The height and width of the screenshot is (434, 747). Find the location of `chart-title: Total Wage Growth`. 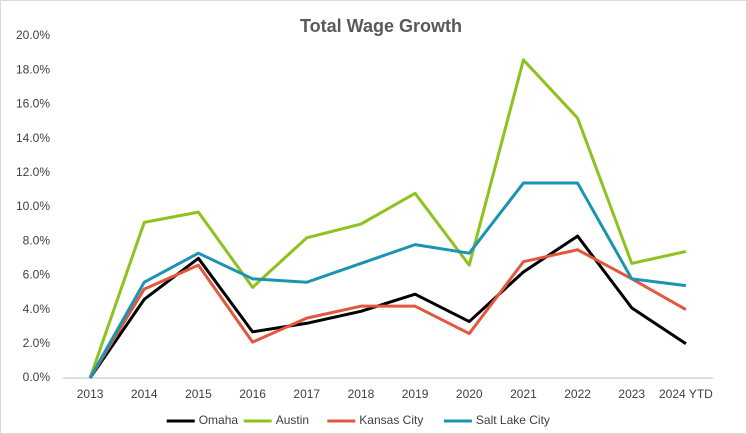

chart-title: Total Wage Growth is located at coordinates (381, 26).